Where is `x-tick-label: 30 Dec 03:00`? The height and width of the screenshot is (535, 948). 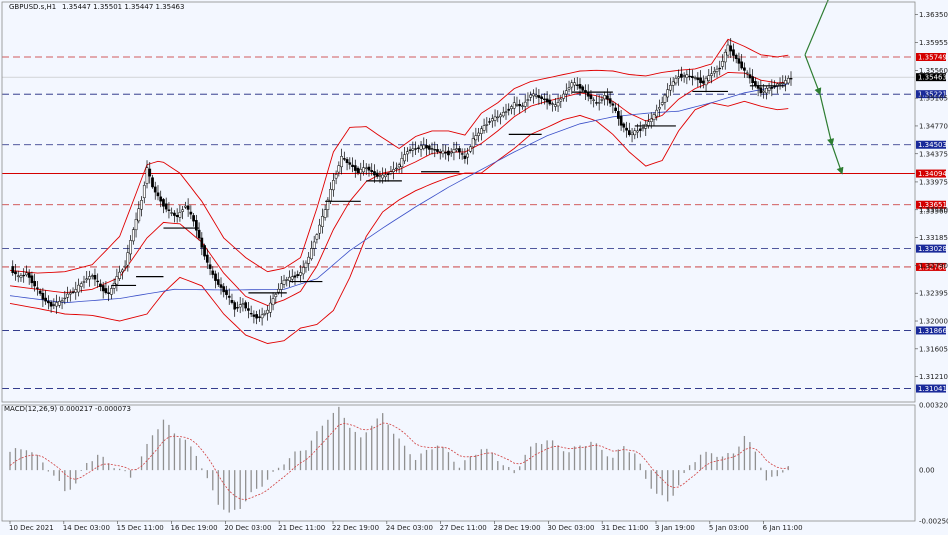
x-tick-label: 30 Dec 03:00 is located at coordinates (570, 528).